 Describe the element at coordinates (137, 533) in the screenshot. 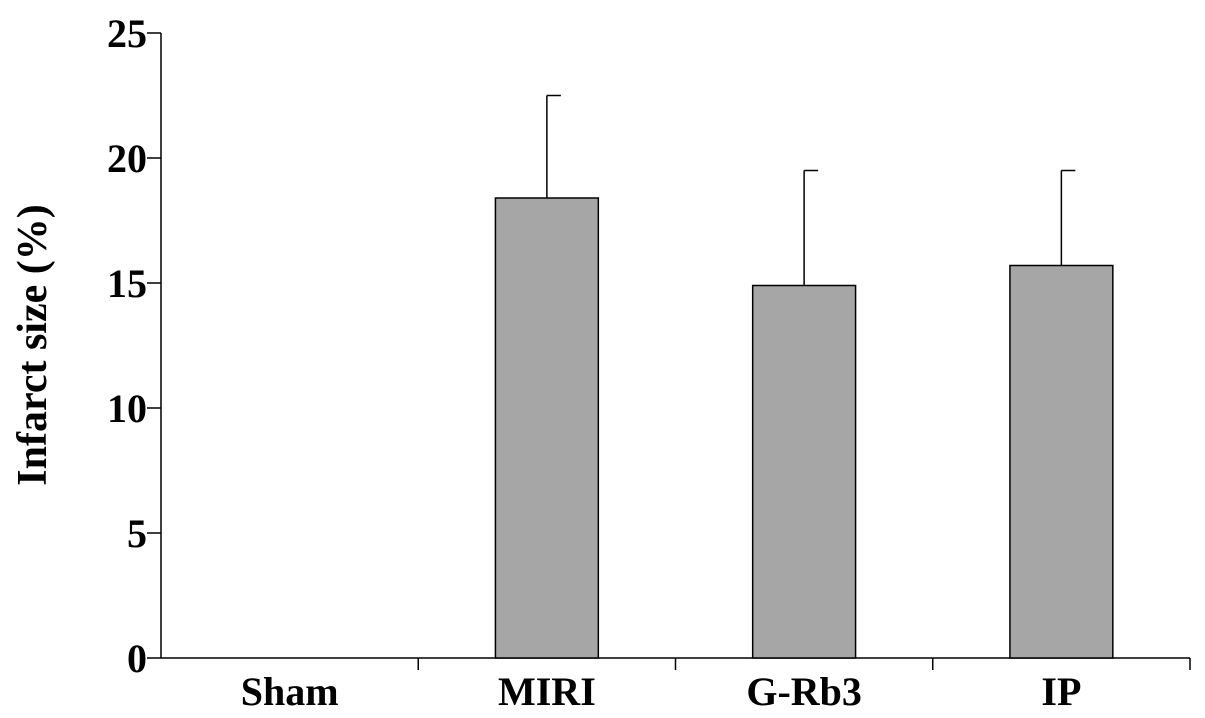

I see `y-tick-label-5: 5` at that location.